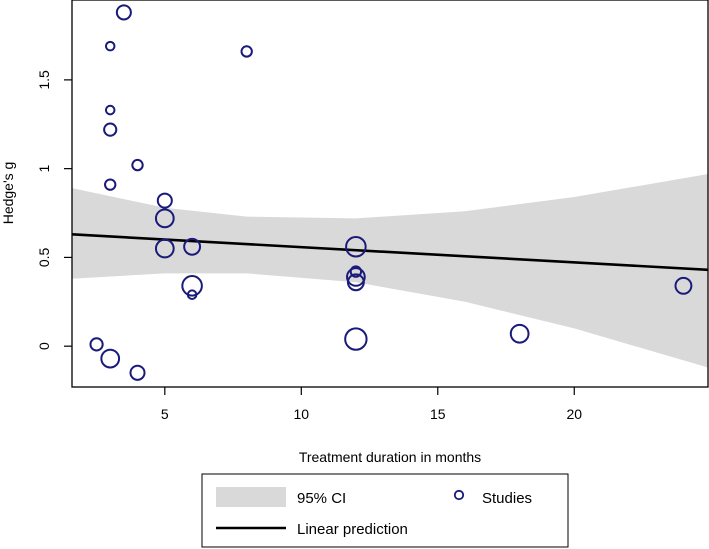  Describe the element at coordinates (390, 252) in the screenshot. I see `linear-prediction-line` at that location.